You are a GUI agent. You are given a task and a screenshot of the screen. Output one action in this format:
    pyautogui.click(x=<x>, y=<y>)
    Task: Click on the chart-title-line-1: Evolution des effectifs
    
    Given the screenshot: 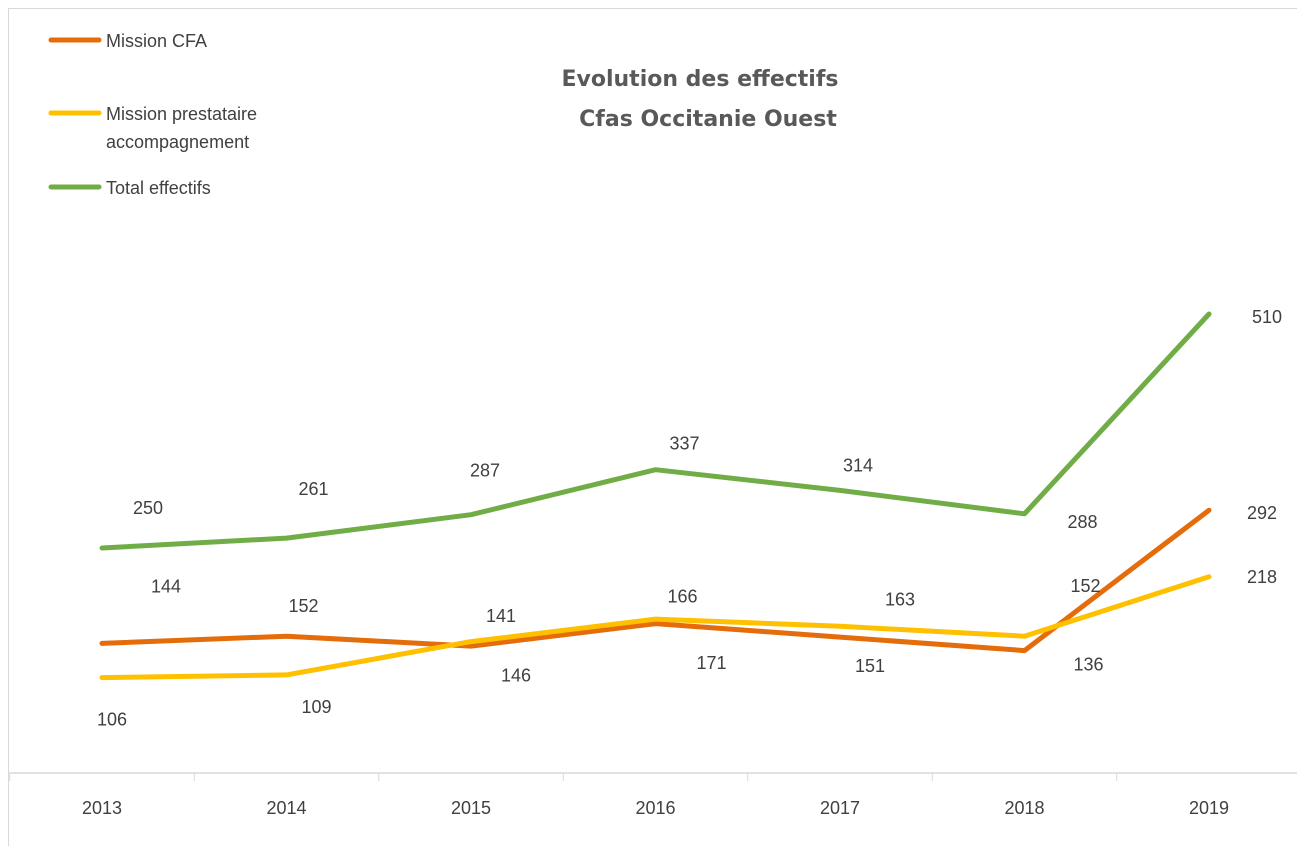 What is the action you would take?
    pyautogui.click(x=699, y=79)
    